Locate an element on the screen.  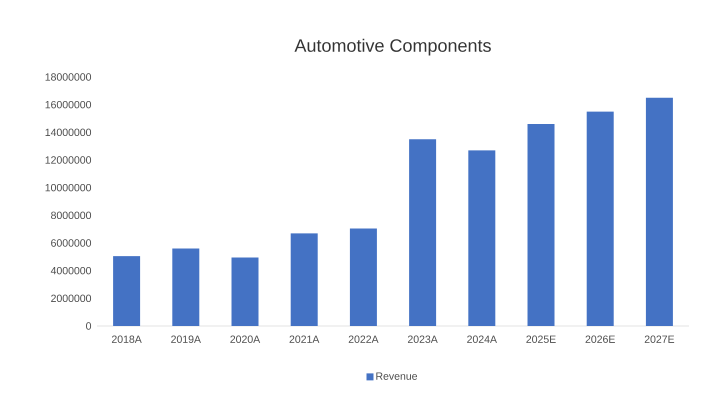
x-tick-label: 2019A is located at coordinates (186, 339).